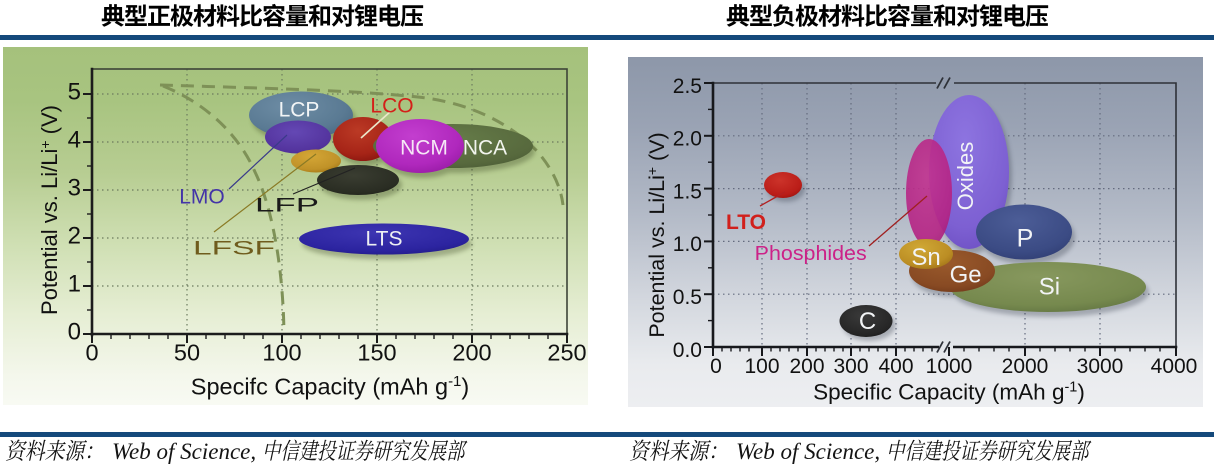 This screenshot has height=468, width=1214. Describe the element at coordinates (949, 366) in the screenshot. I see `svg-text: 1000` at that location.